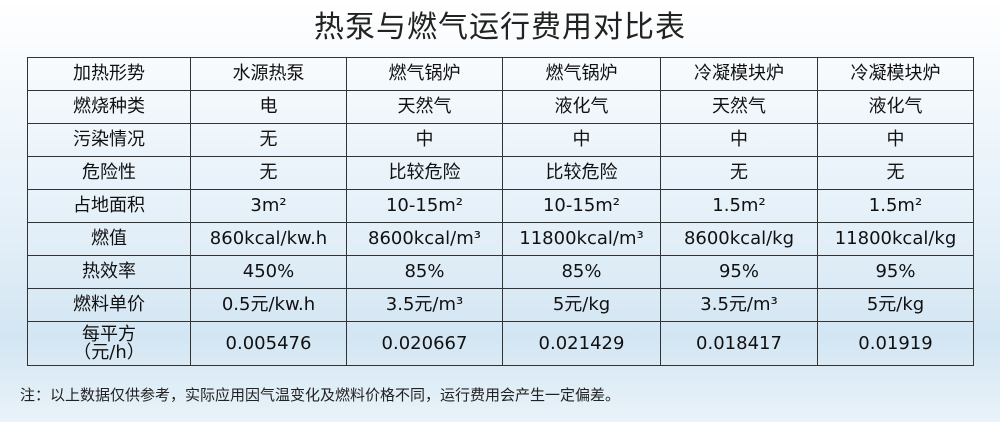  What do you see at coordinates (109, 173) in the screenshot?
I see `row-header: 危险性` at bounding box center [109, 173].